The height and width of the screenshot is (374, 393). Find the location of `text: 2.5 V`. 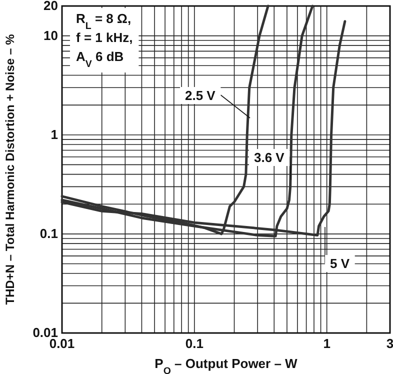

text: 2.5 V is located at coordinates (200, 95).